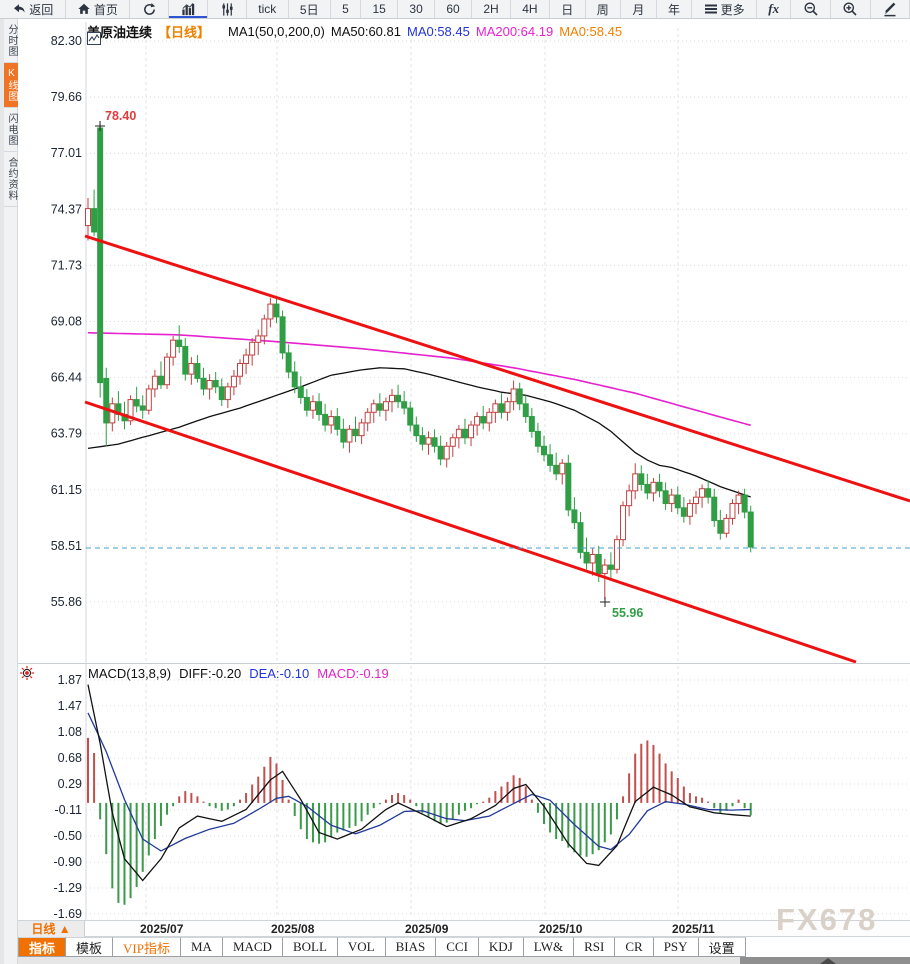  Describe the element at coordinates (774, 9) in the screenshot. I see `toolbar-button-formula: fx` at that location.